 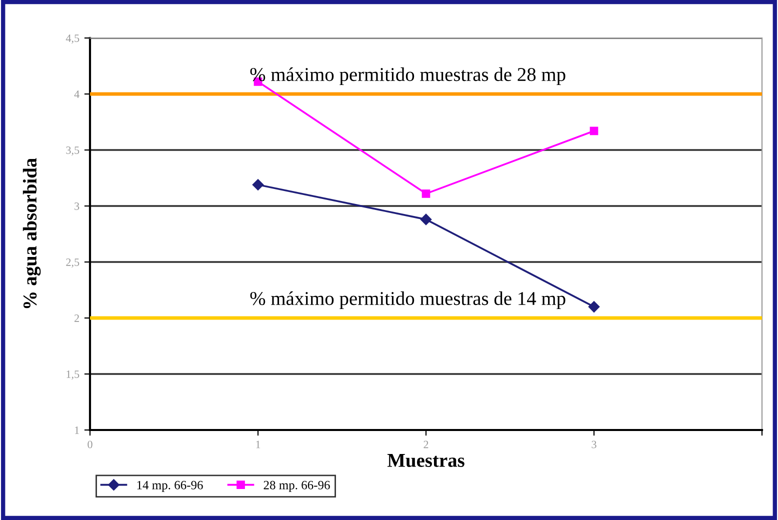 I want to click on ref-line-label: % máximo permitido muestras de 14 mp, so click(x=408, y=300).